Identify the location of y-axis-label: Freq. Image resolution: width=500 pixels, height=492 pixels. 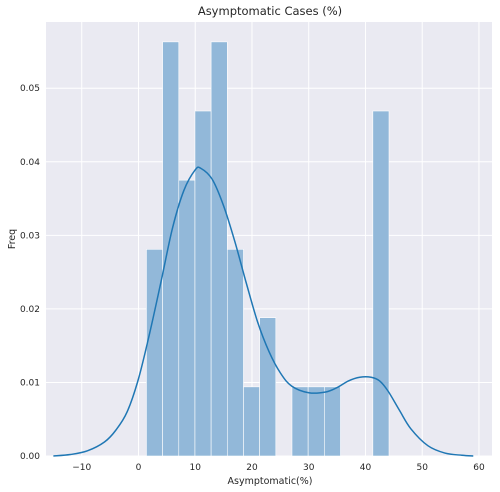
(12, 239).